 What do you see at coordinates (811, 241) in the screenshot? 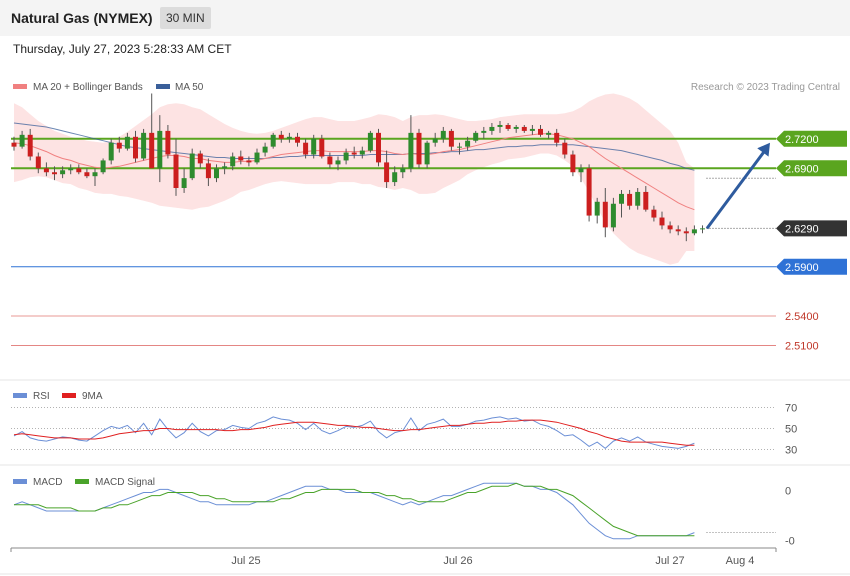
I see `price-level-tags: 2.7200 2.6900 2.6290 2.5900 2.5400 2.5100` at bounding box center [811, 241].